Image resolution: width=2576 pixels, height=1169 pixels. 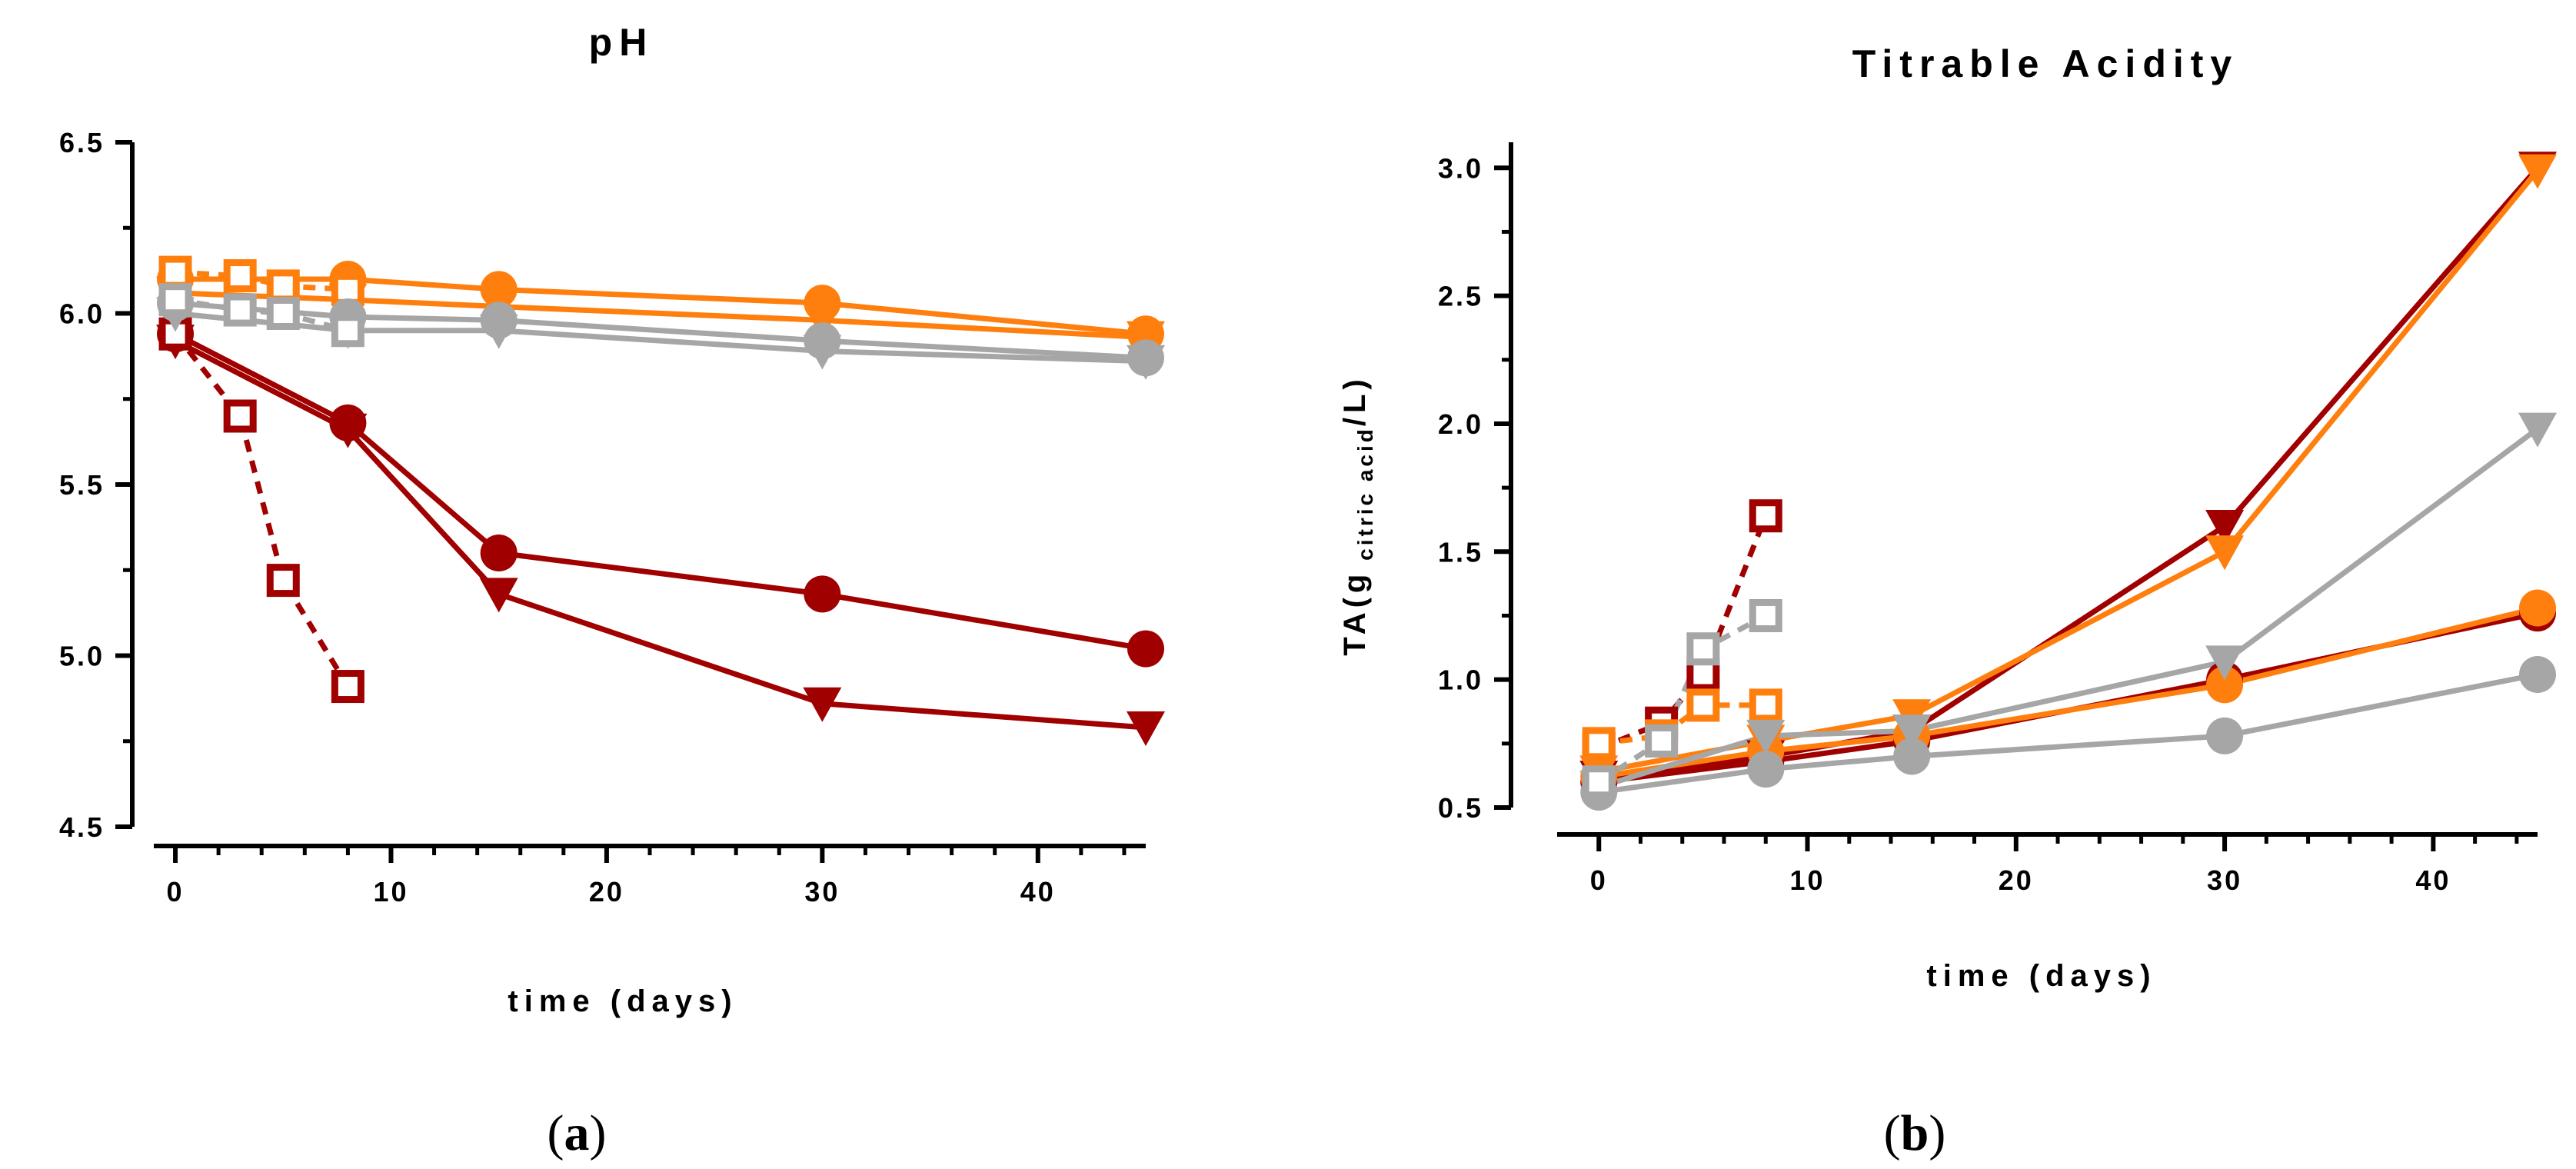 I want to click on panel-label: (b), so click(x=1915, y=1133).